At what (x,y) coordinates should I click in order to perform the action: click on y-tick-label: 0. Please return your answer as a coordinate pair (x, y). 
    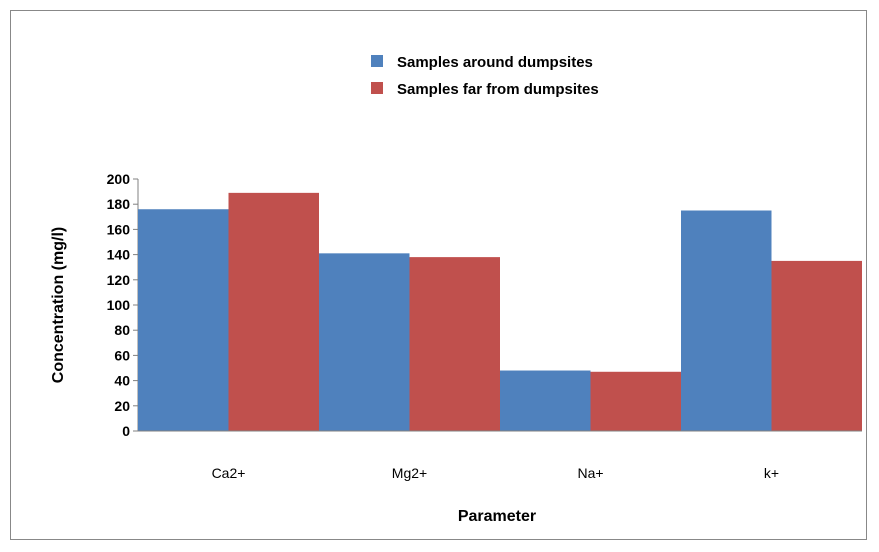
    Looking at the image, I should click on (126, 431).